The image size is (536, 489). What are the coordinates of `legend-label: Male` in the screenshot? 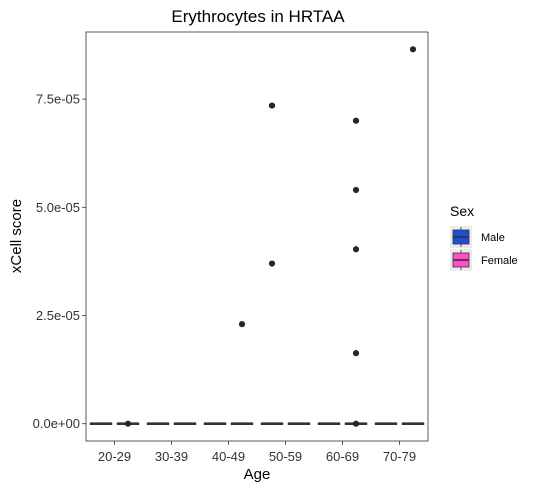 It's located at (493, 238).